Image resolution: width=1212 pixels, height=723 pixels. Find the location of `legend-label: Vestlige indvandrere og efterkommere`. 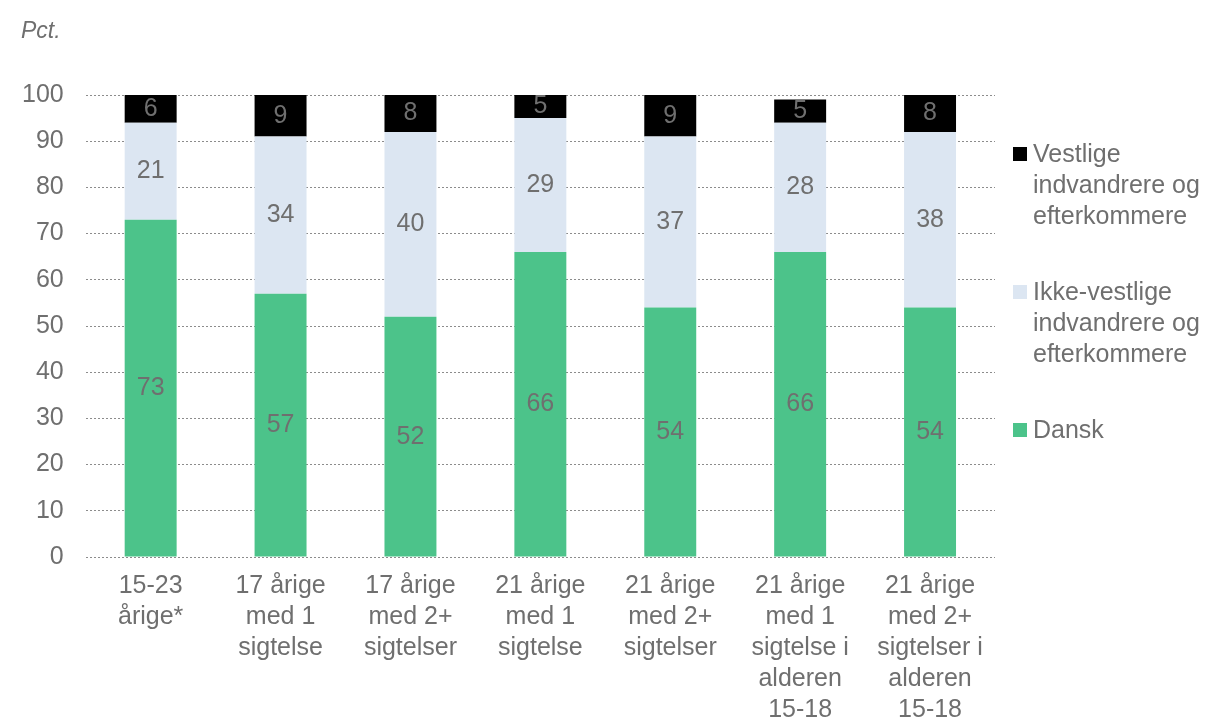

legend-label: Vestlige indvandrere og efterkommere is located at coordinates (1117, 184).